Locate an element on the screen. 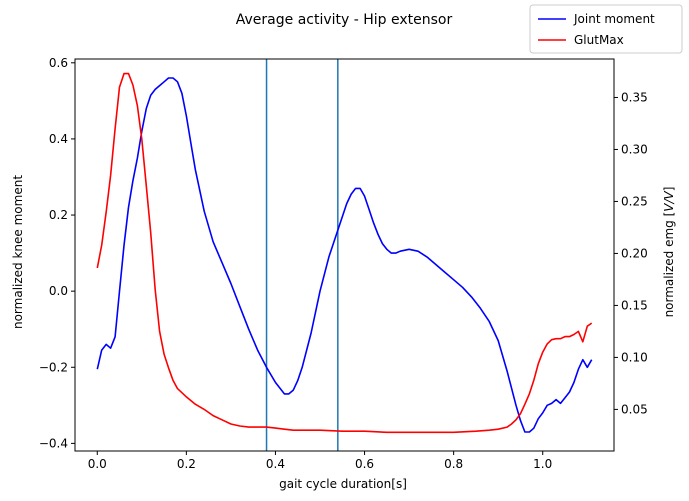  y-right-tick-label: 0.35 is located at coordinates (634, 97).